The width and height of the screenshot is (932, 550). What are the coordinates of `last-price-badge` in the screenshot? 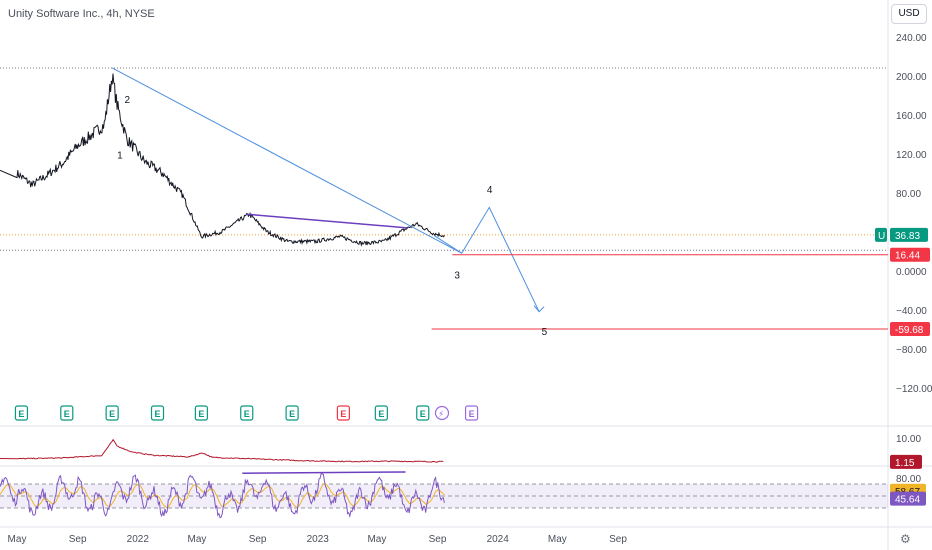 It's located at (909, 234).